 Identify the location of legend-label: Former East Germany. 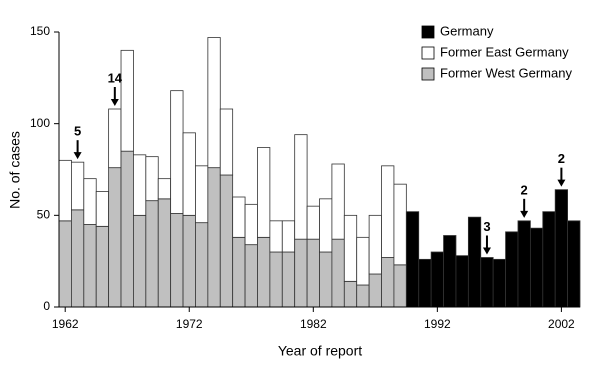
(504, 51).